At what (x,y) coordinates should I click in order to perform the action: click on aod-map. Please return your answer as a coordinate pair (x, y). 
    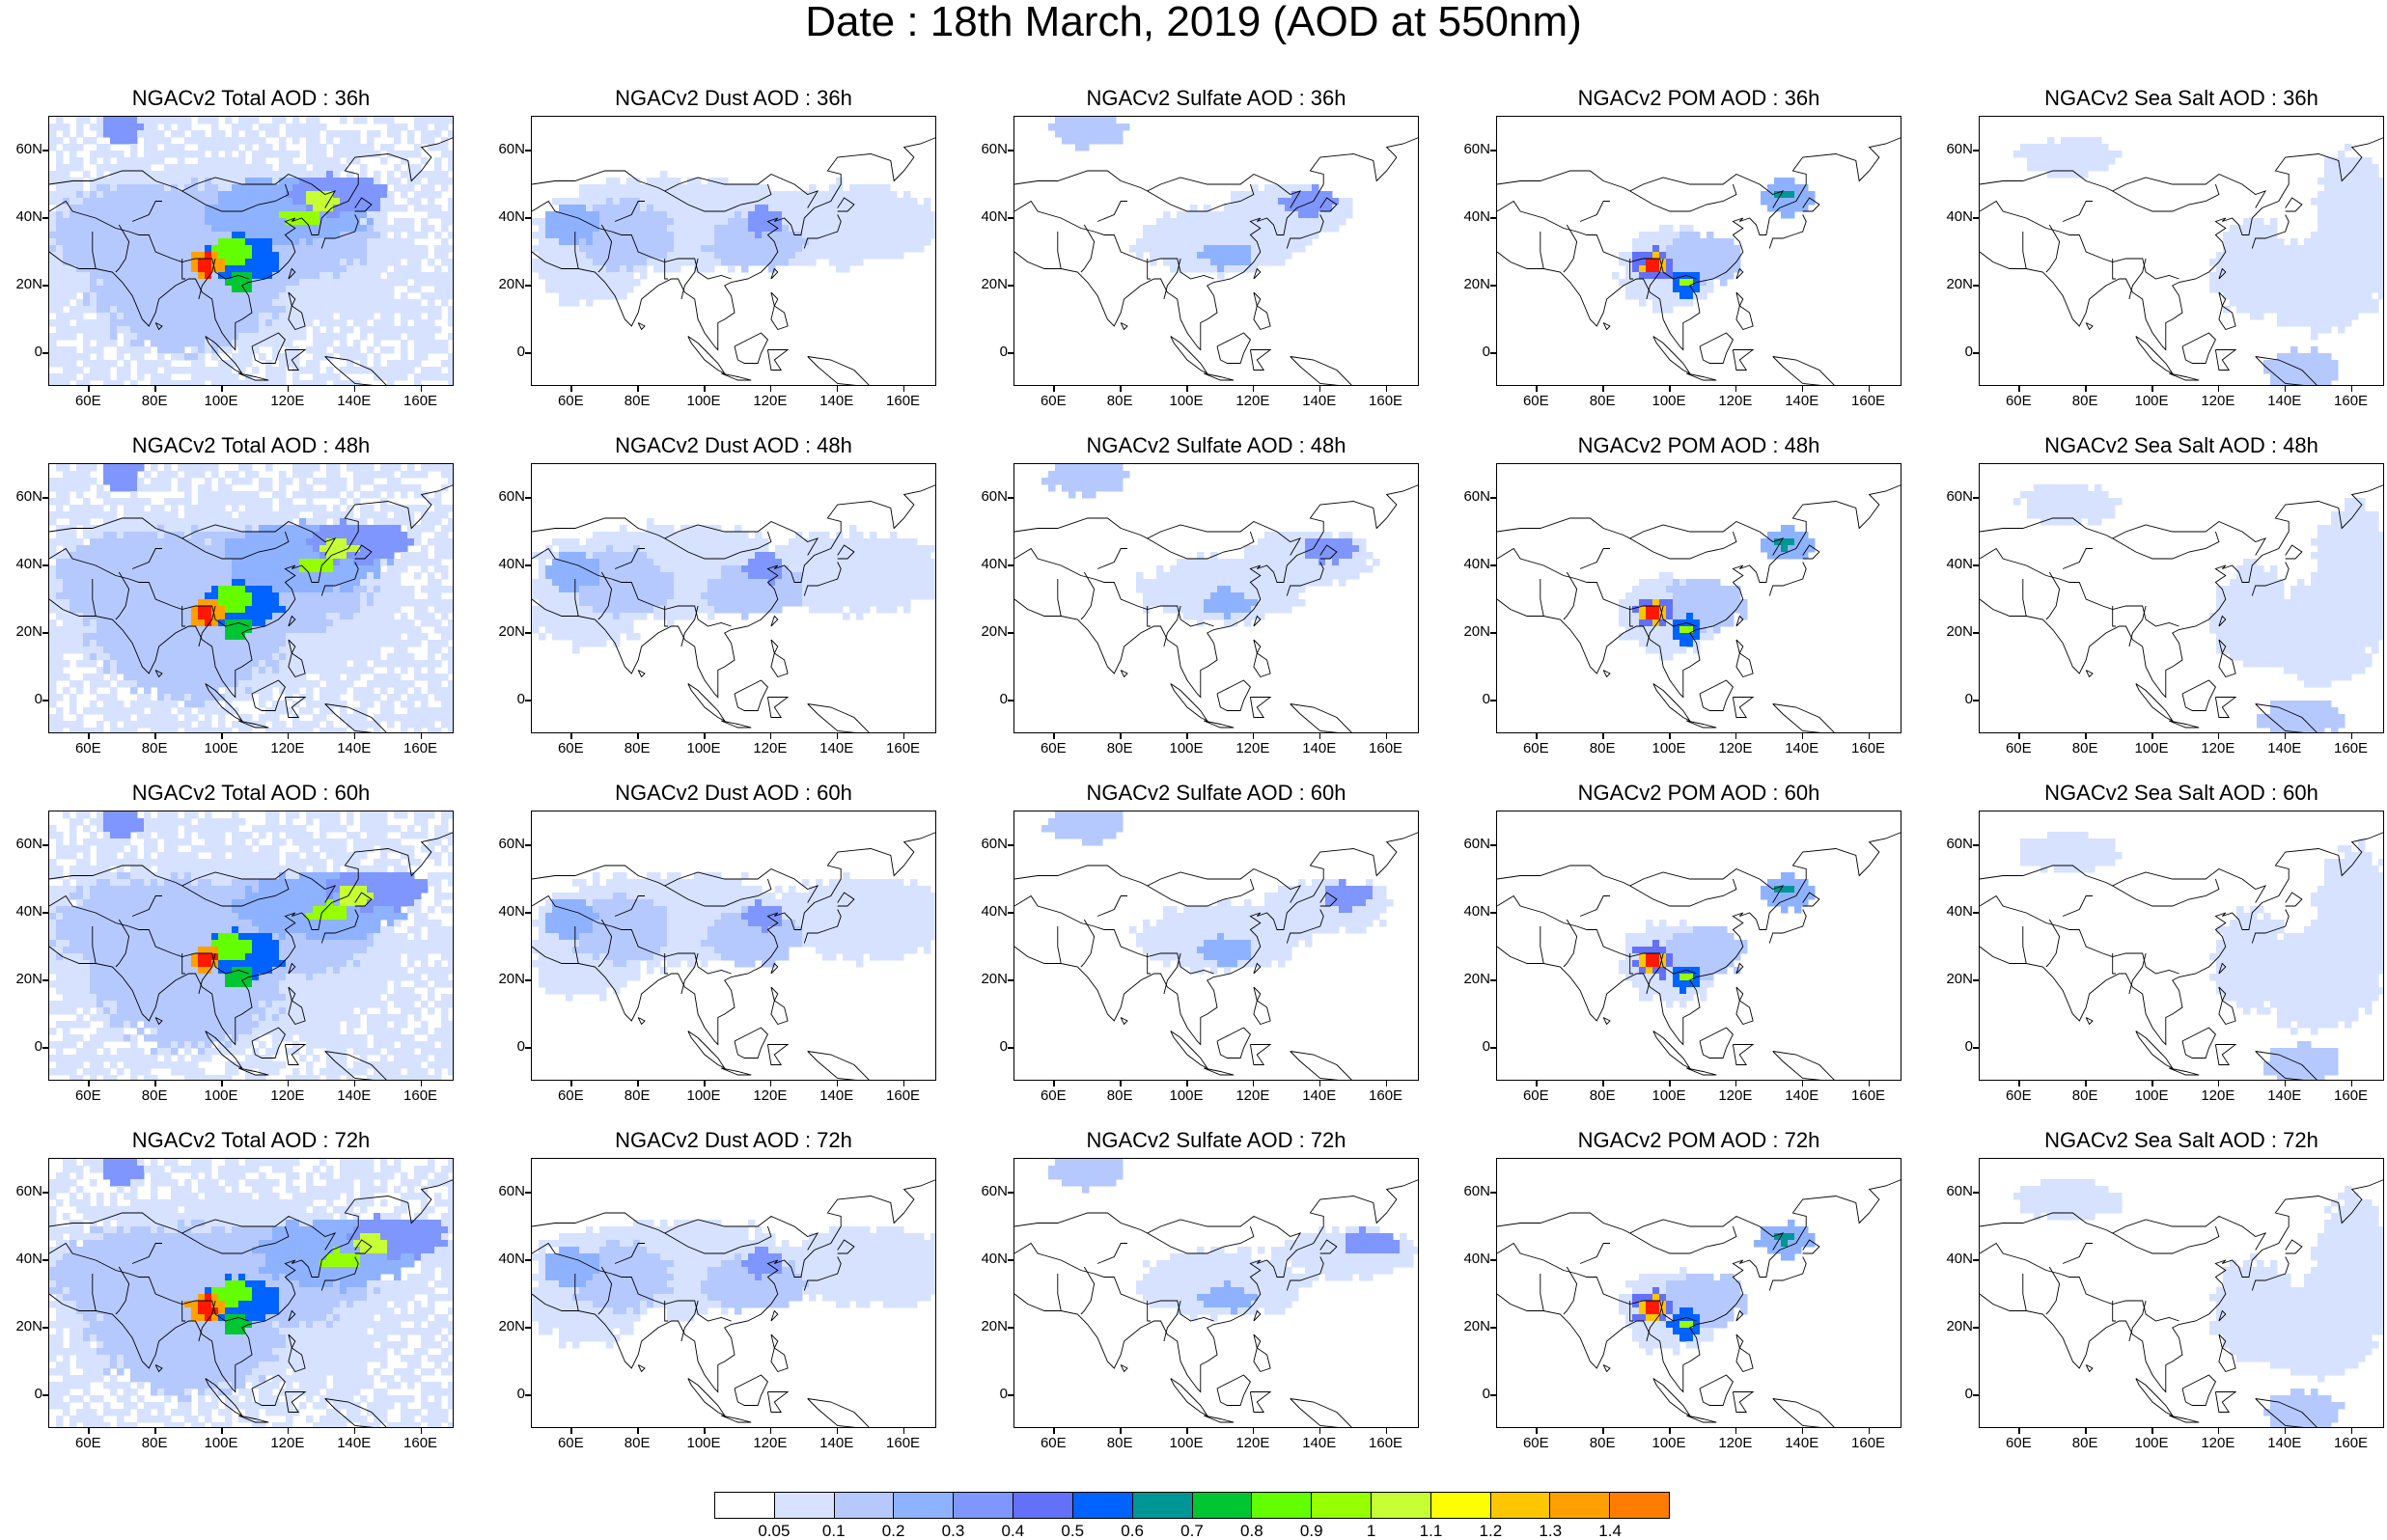
    Looking at the image, I should click on (1216, 251).